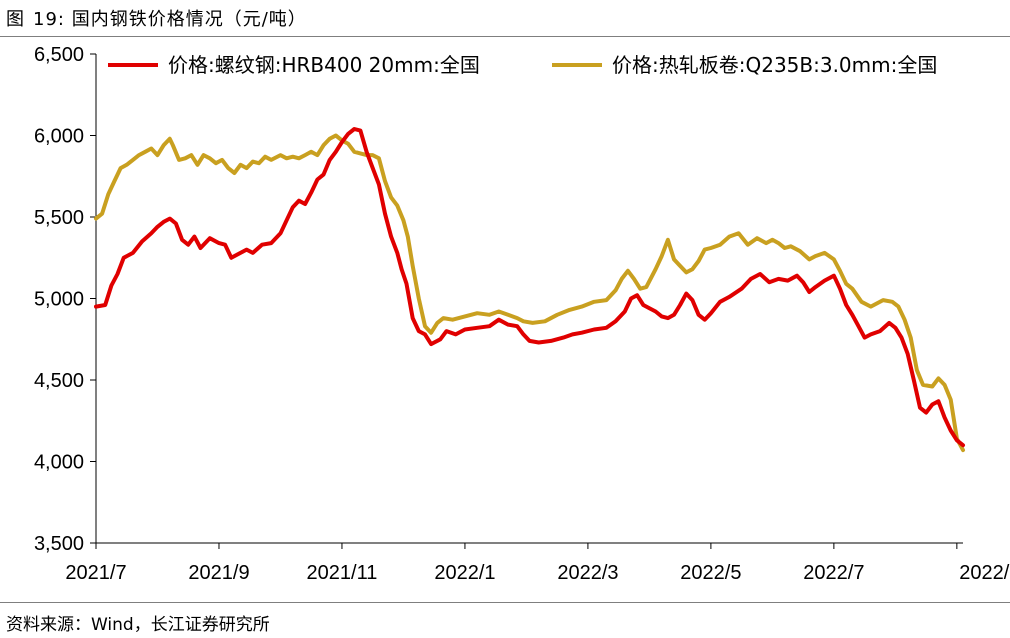 This screenshot has height=638, width=1010. I want to click on source-note: 资料来源：Wind，长江证券研究所, so click(138, 625).